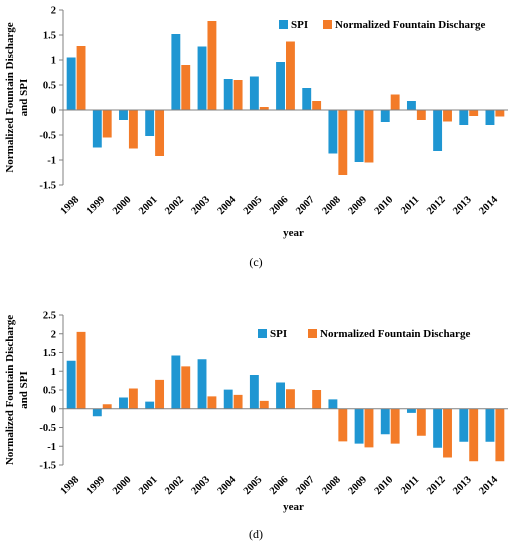 Image resolution: width=512 pixels, height=550 pixels. What do you see at coordinates (49, 36) in the screenshot?
I see `y-tick-label: 1.5` at bounding box center [49, 36].